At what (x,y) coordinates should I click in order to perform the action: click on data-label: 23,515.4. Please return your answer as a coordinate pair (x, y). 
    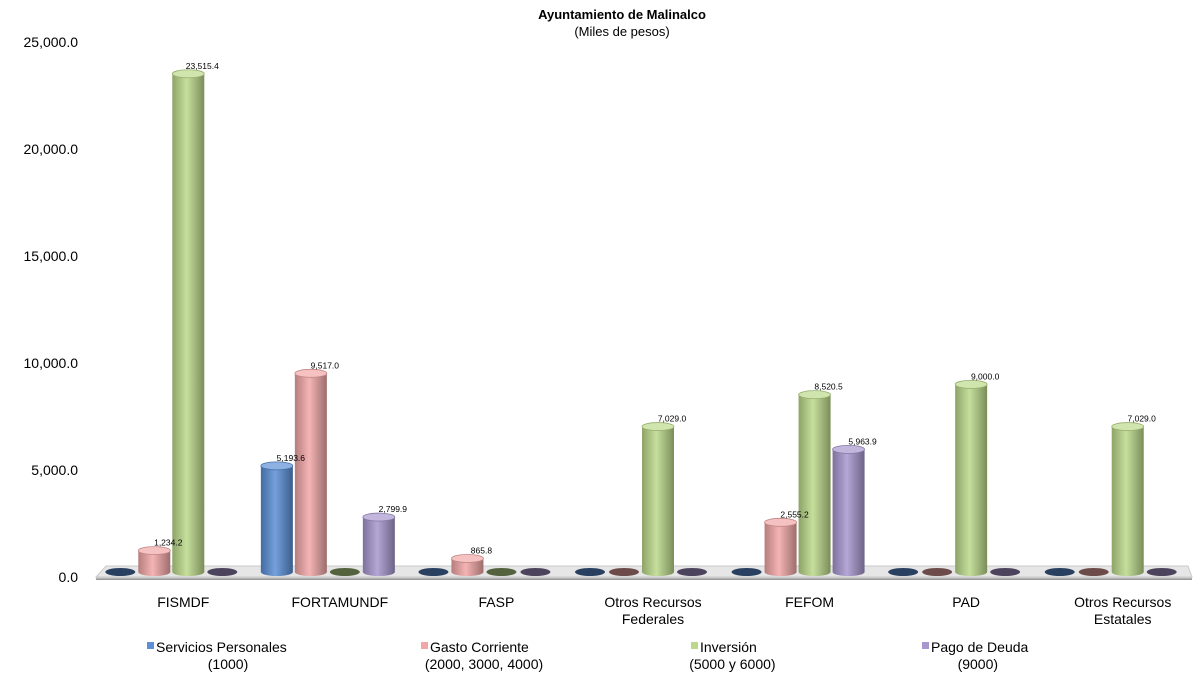
    Looking at the image, I should click on (202, 66).